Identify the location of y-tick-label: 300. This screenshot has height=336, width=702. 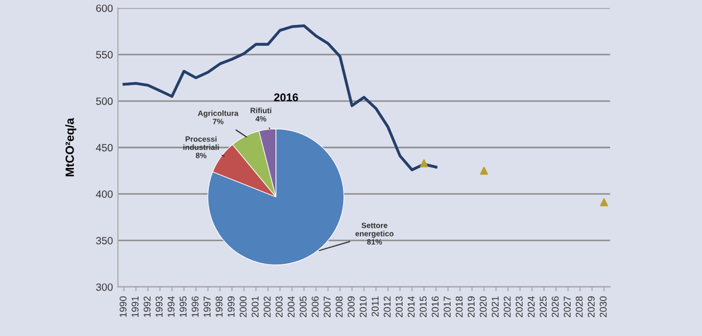
(104, 287).